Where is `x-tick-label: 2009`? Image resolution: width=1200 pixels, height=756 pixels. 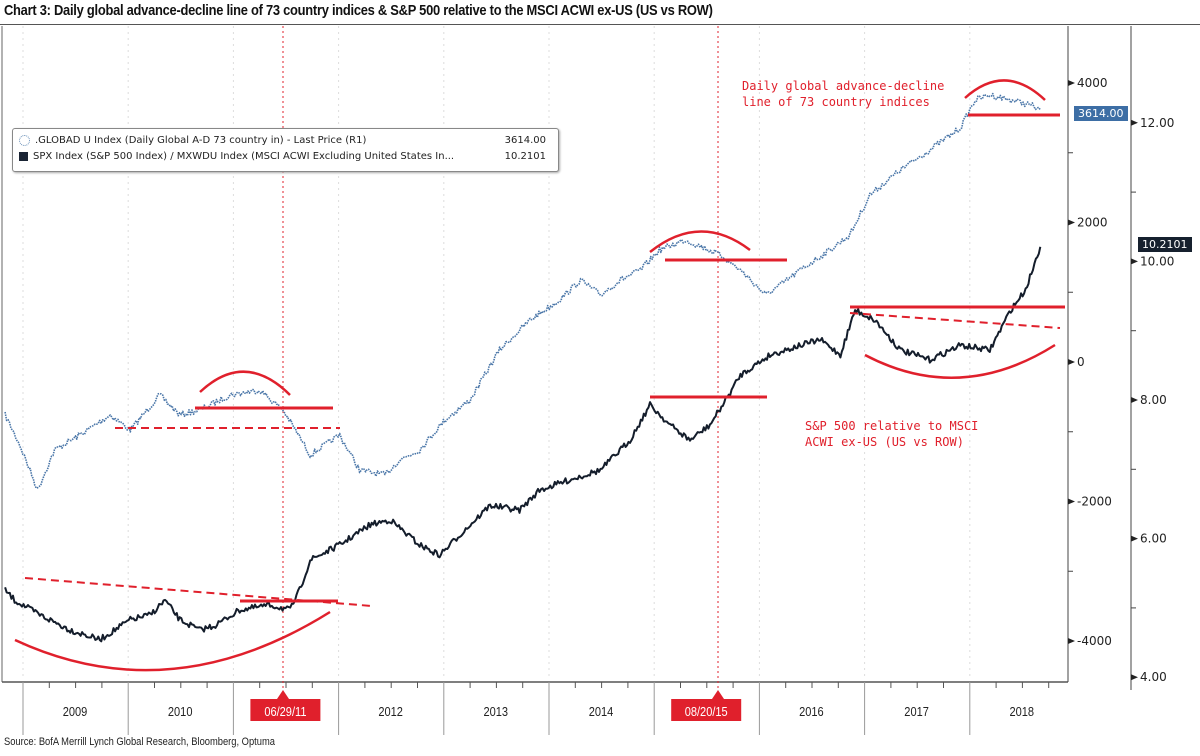 x-tick-label: 2009 is located at coordinates (75, 711).